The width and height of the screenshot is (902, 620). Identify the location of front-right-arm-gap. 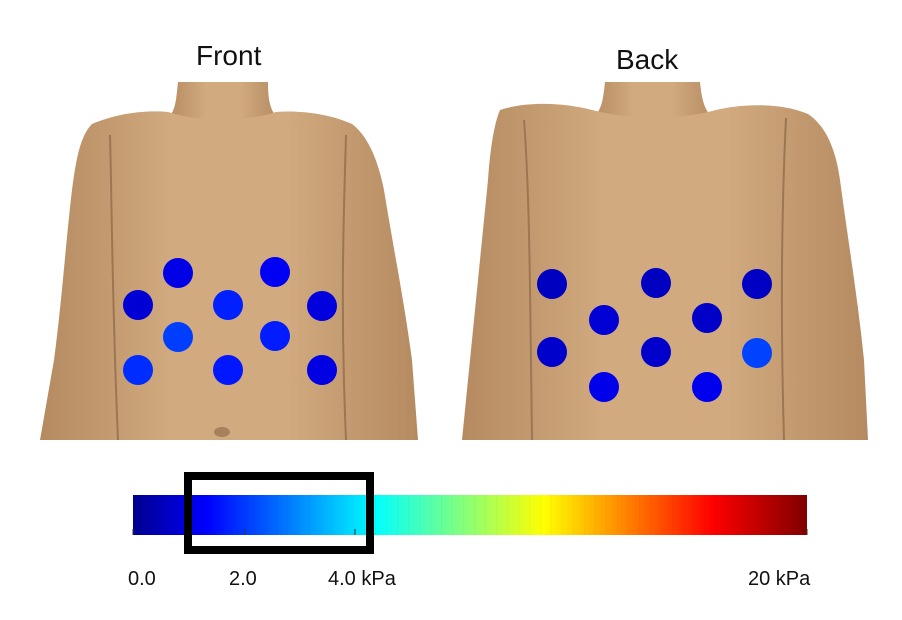
(344, 287).